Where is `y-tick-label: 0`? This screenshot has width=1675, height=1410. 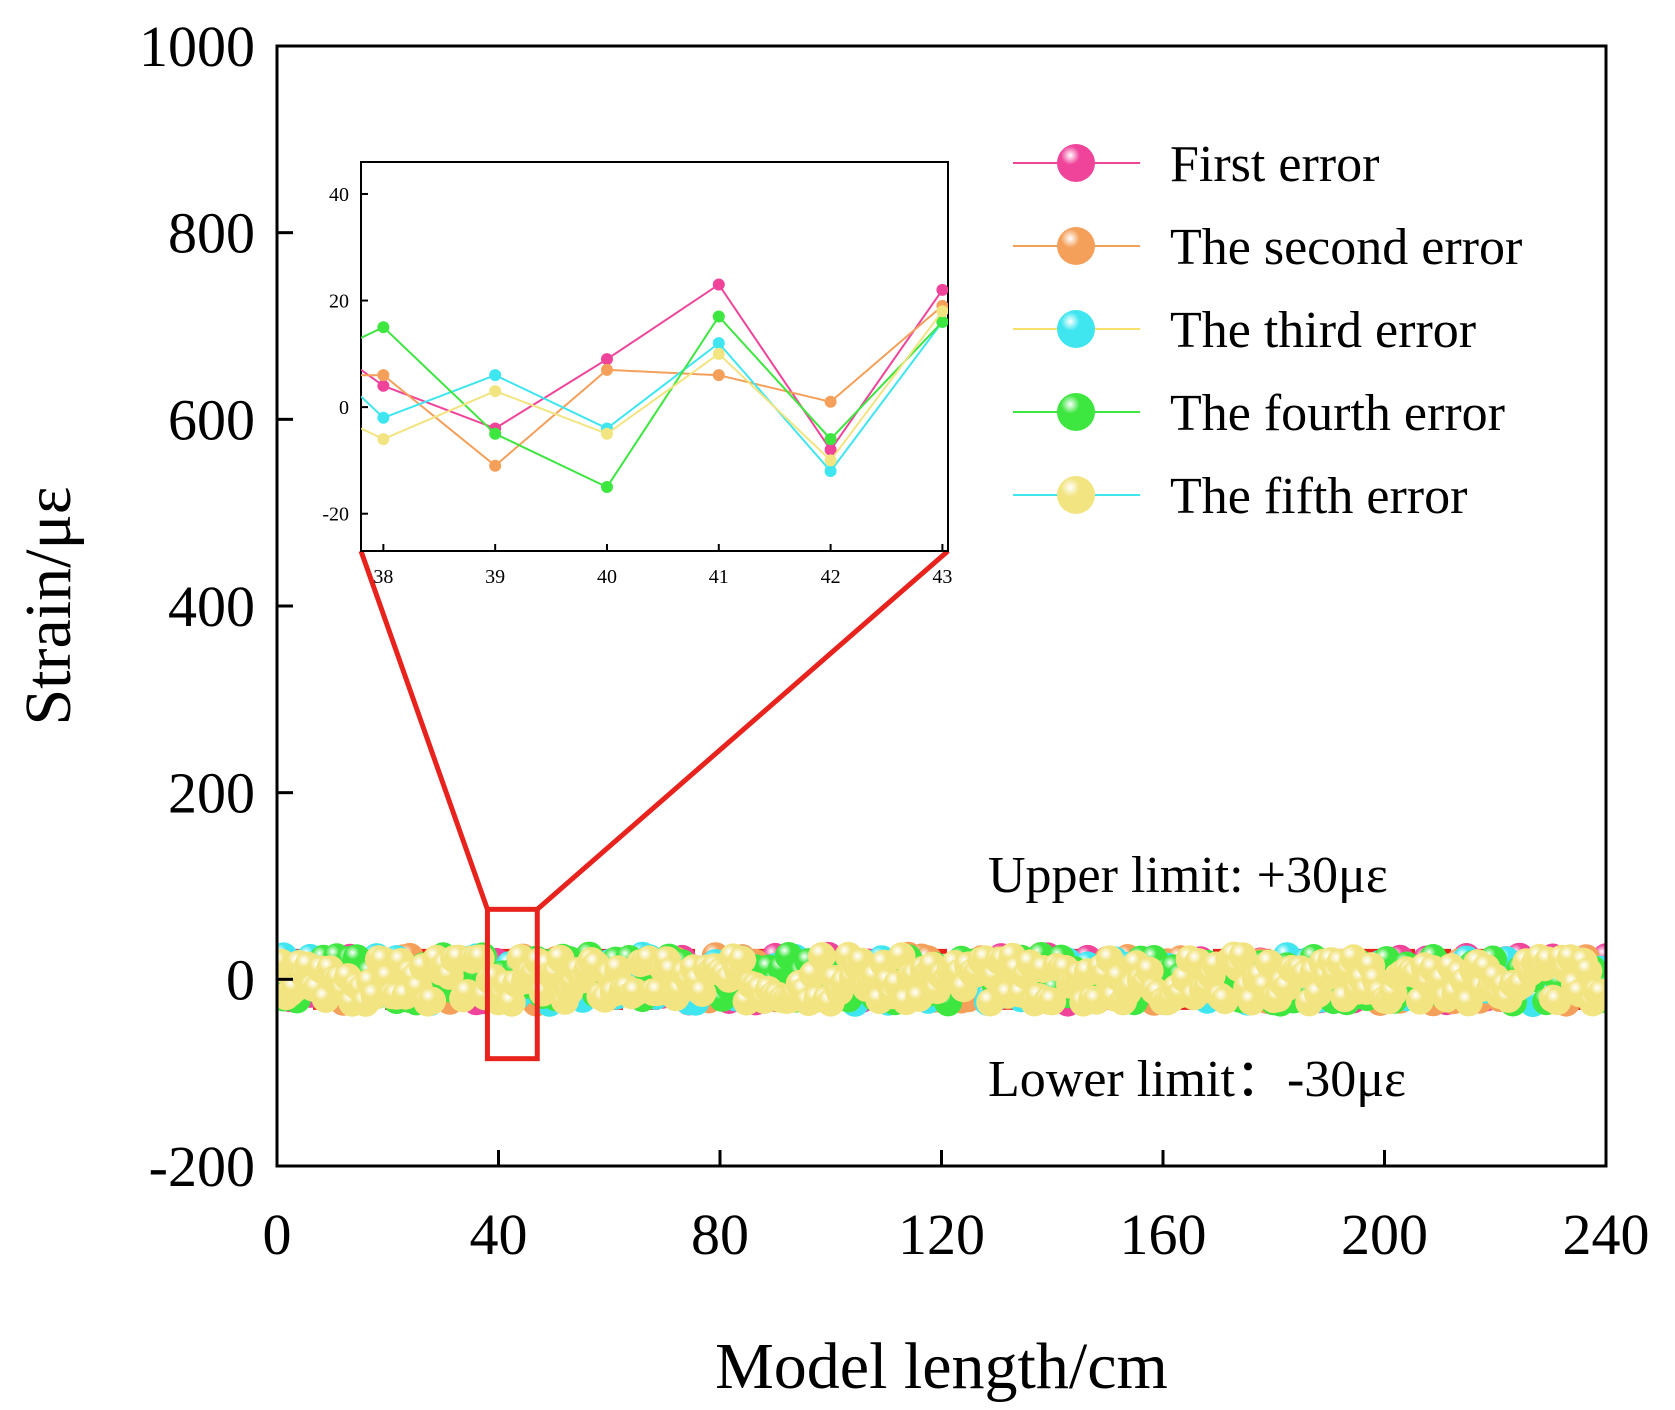
y-tick-label: 0 is located at coordinates (240, 979).